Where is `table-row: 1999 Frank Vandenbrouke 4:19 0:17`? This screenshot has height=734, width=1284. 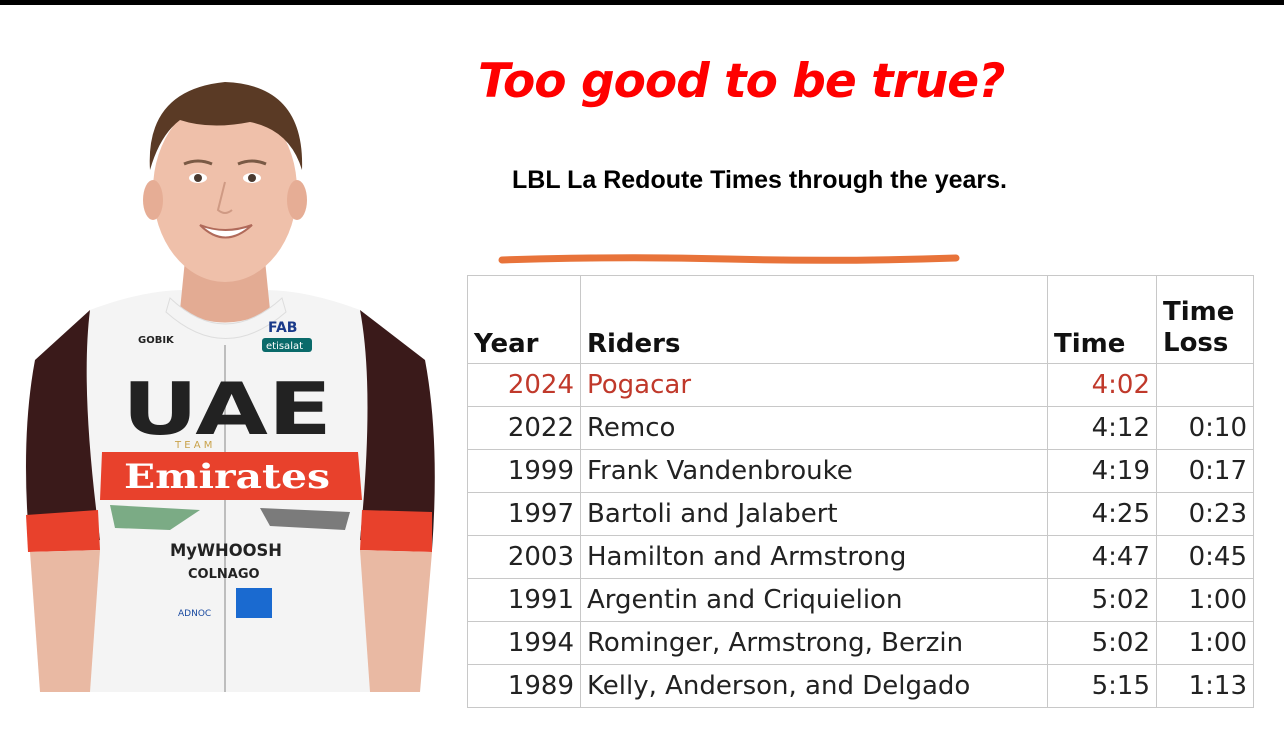 table-row: 1999 Frank Vandenbrouke 4:19 0:17 is located at coordinates (860, 471).